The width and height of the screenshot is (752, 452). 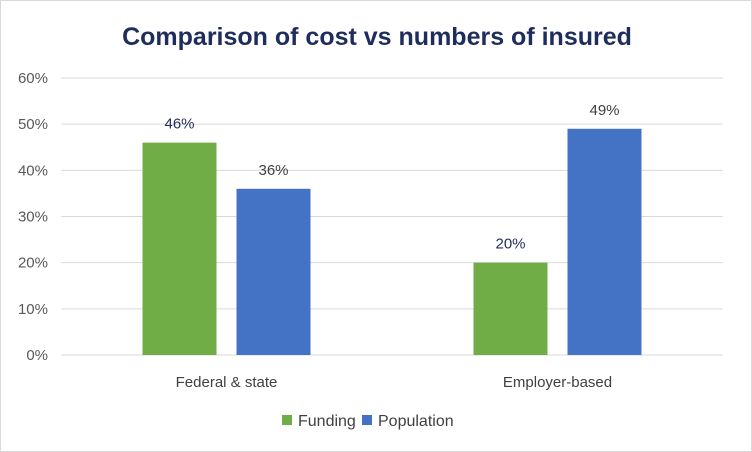 I want to click on legend-swatch-funding, so click(x=287, y=420).